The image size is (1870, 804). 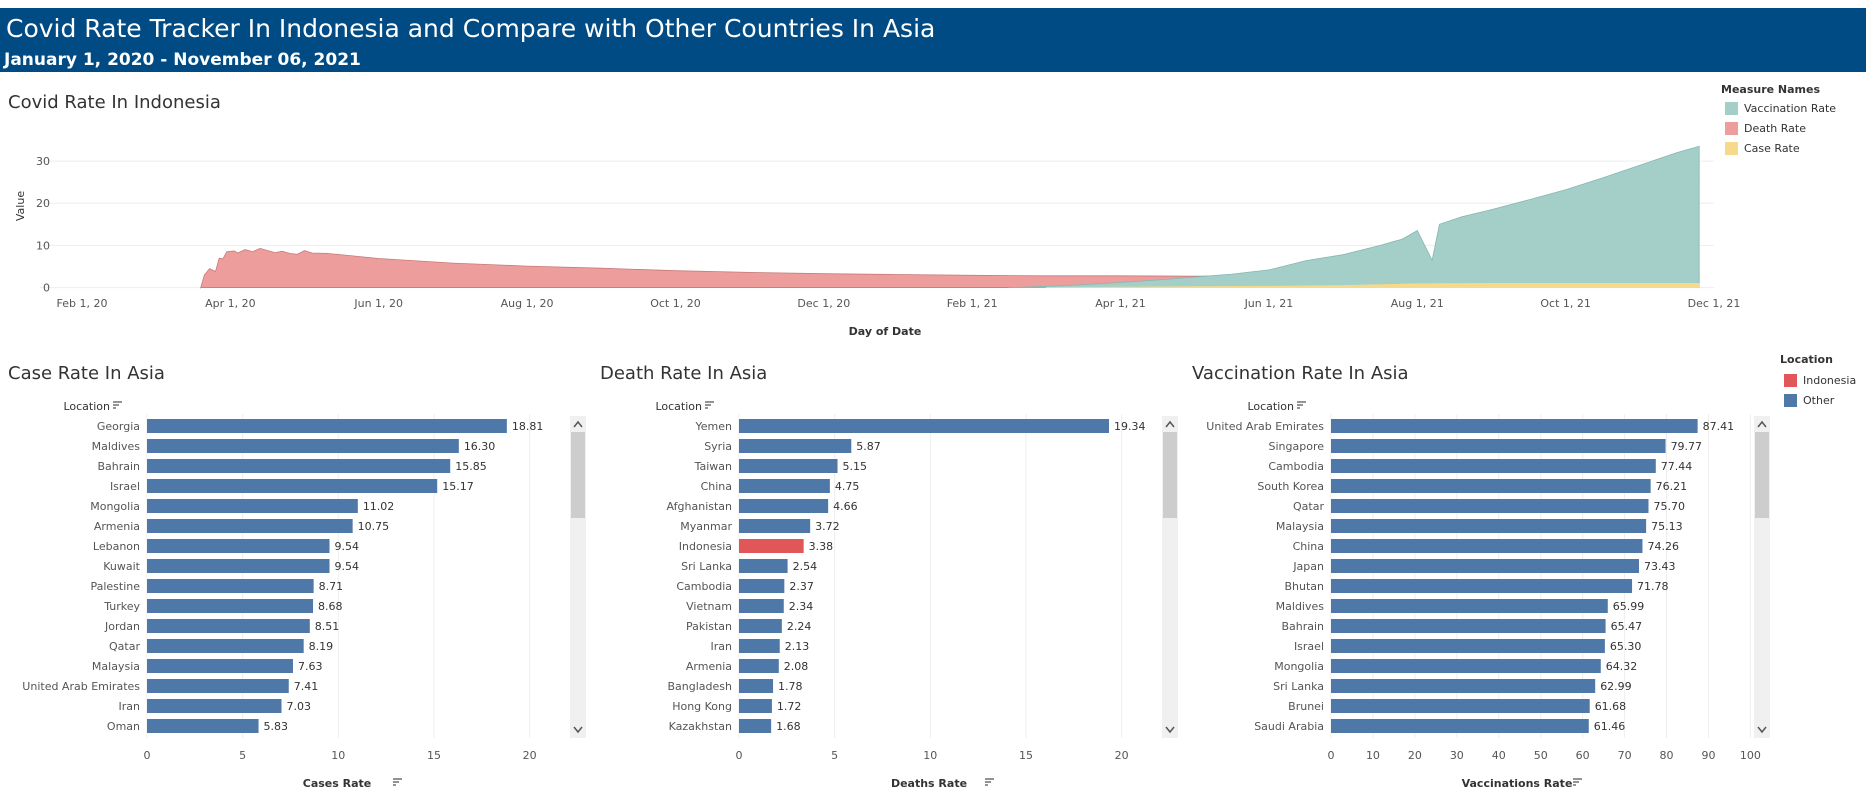 I want to click on legend-item-other: Other, so click(x=1809, y=400).